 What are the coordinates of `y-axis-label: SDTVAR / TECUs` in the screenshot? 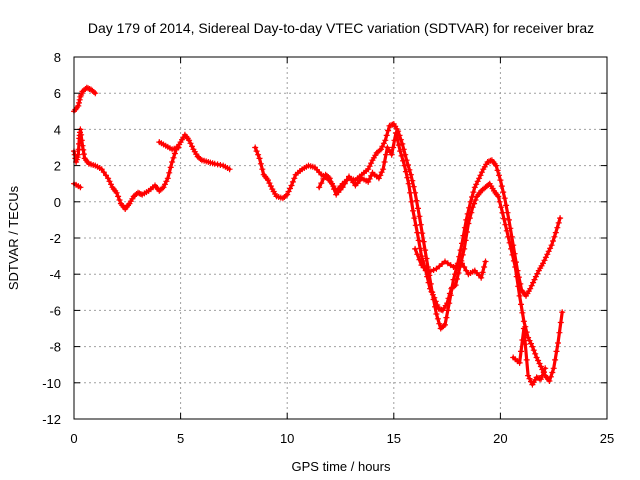 It's located at (13, 237).